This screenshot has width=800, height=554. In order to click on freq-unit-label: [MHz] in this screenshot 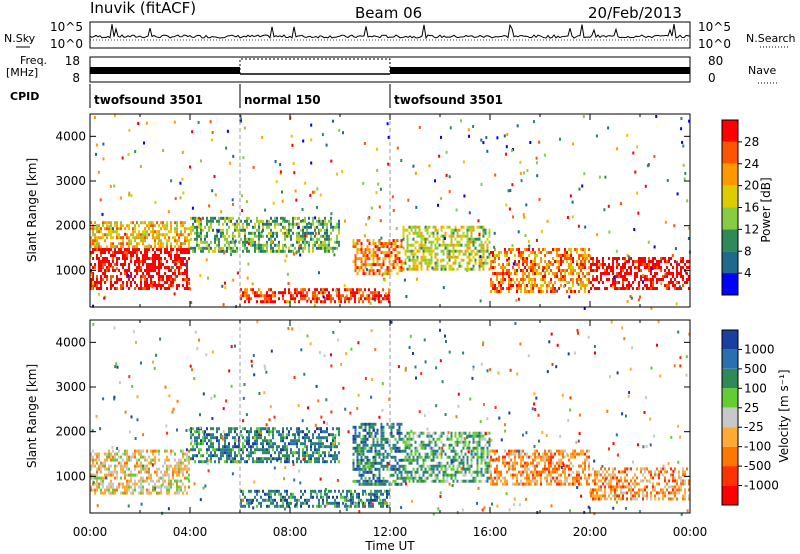, I will do `click(22, 72)`.